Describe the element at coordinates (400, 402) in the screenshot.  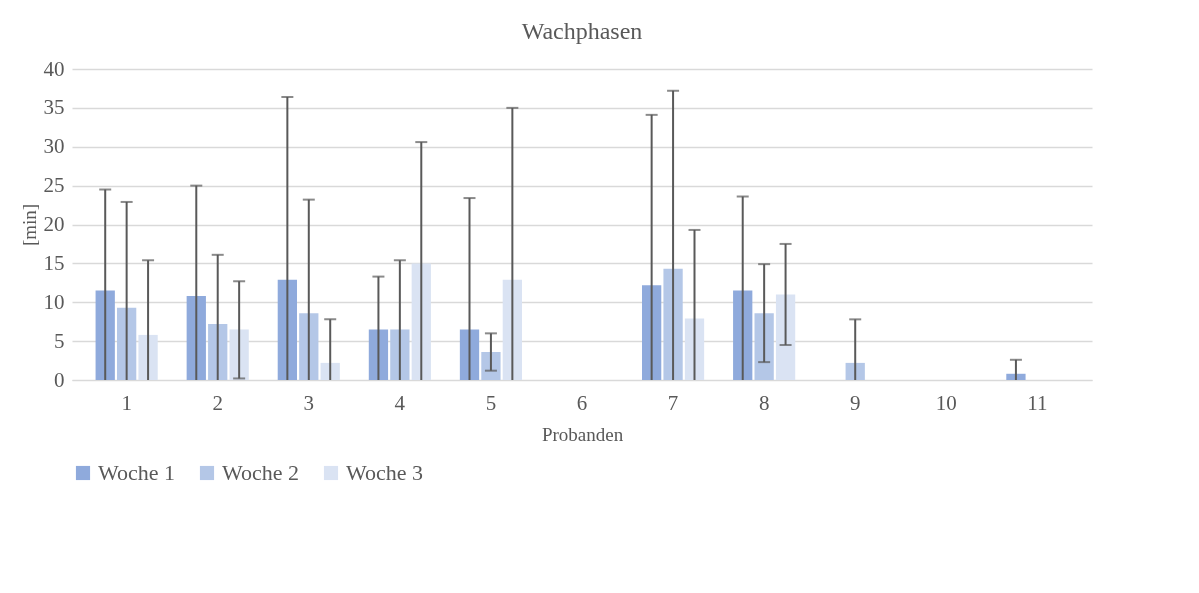
I see `x-tick-label: 4` at that location.